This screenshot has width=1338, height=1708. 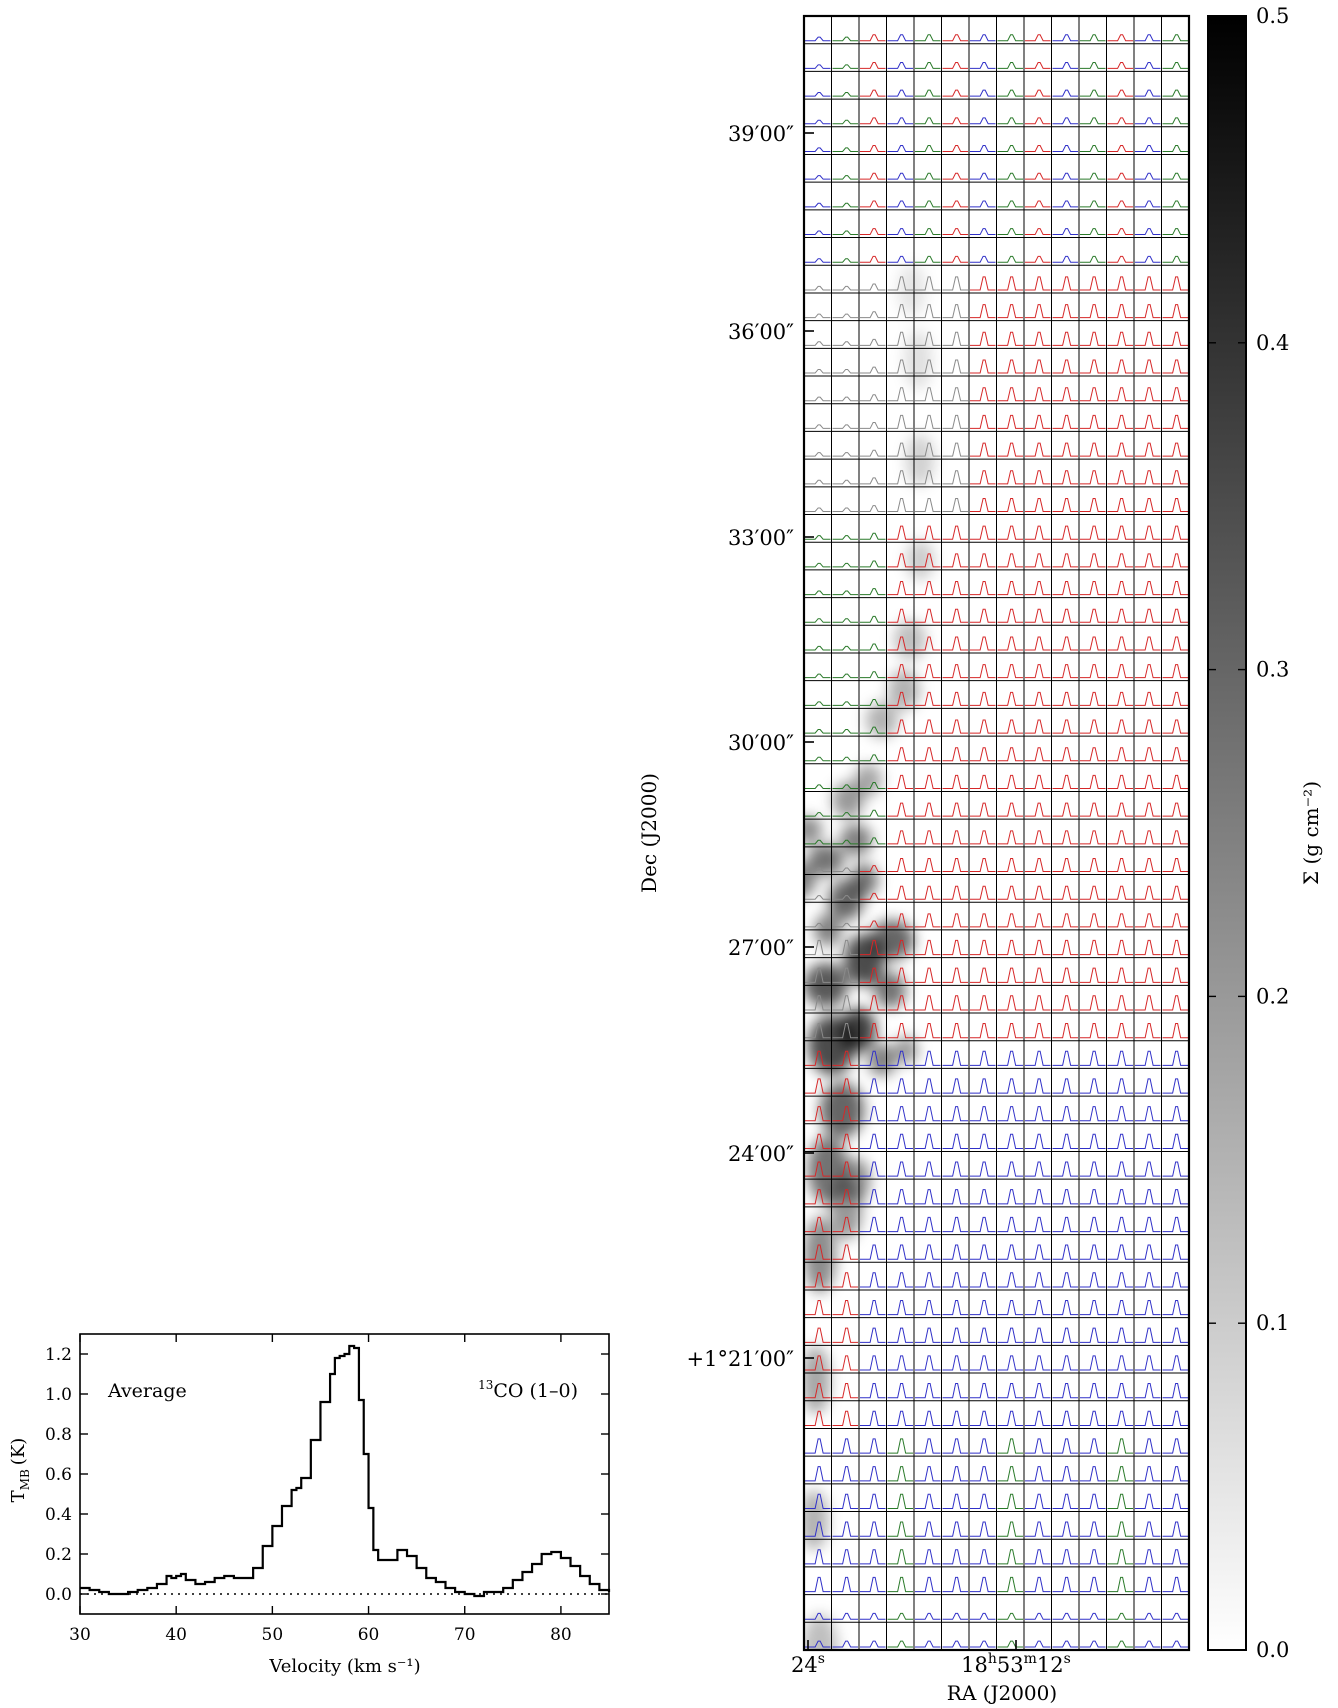 I want to click on colorbar-ticks: 0.0 0.1 0.2 0.3 0.4 0.5, so click(x=1248, y=833).